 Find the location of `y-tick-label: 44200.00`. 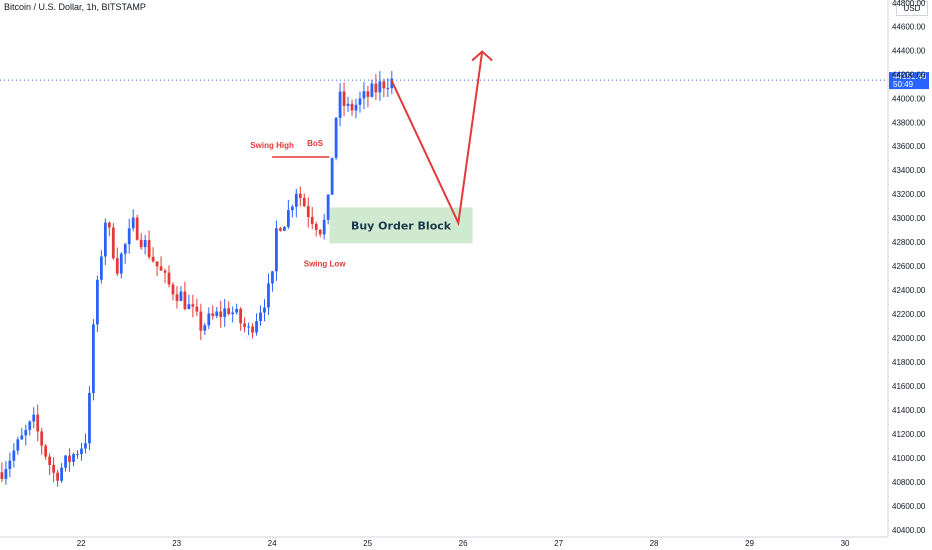

y-tick-label: 44200.00 is located at coordinates (909, 74).